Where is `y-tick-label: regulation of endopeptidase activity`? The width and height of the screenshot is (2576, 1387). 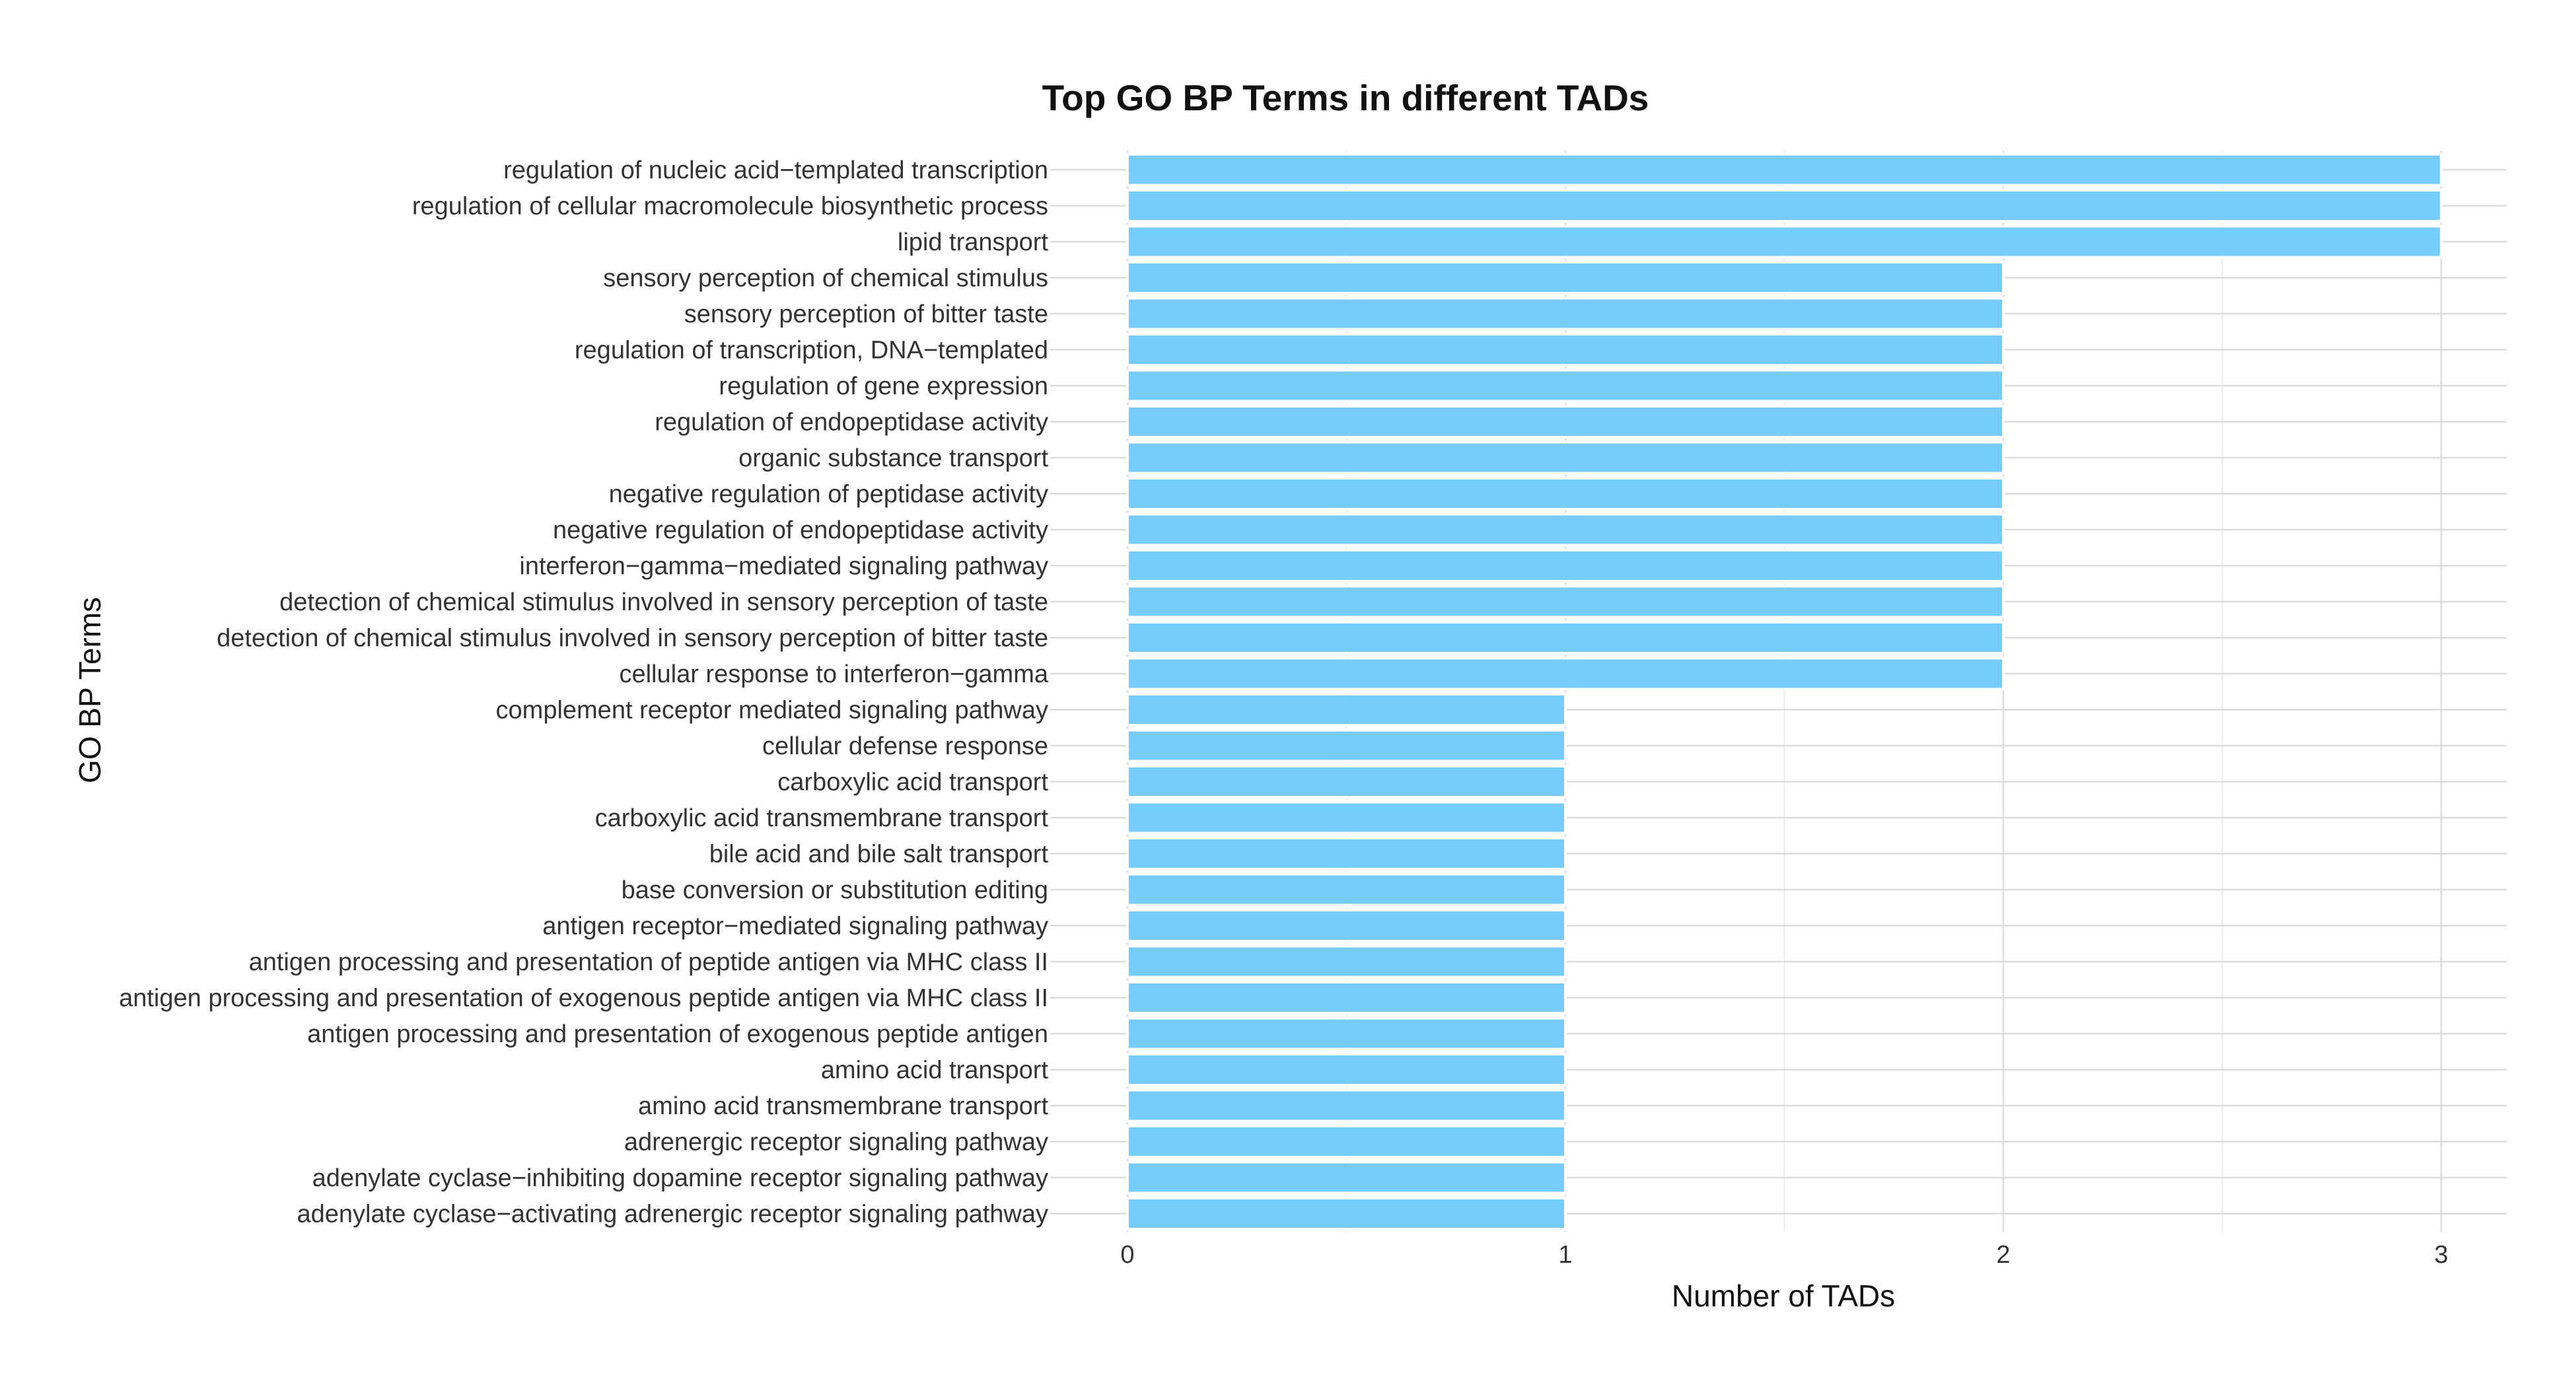 y-tick-label: regulation of endopeptidase activity is located at coordinates (852, 423).